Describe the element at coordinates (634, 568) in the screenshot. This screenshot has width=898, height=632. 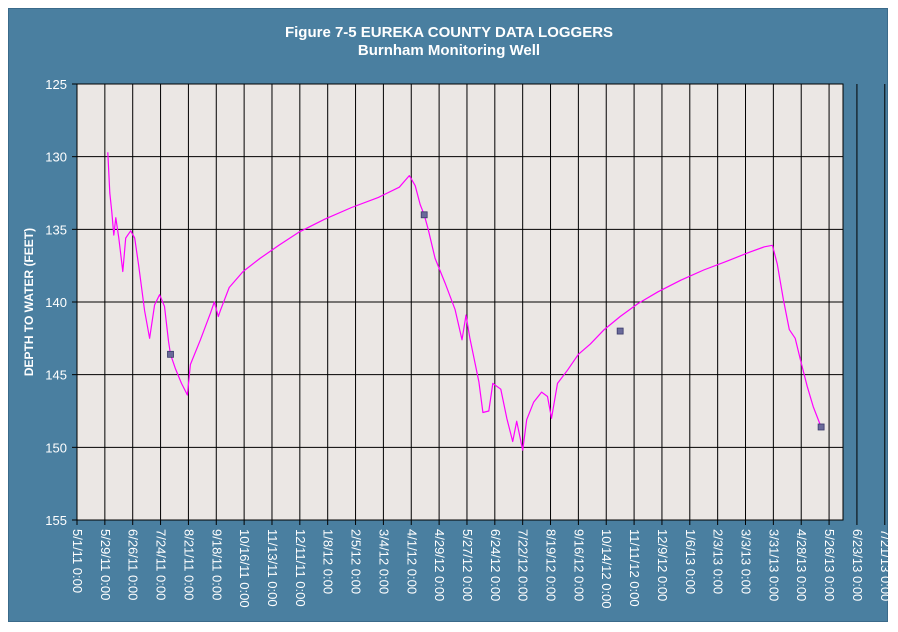
I see `x-tick-label: 11/11/12 0:00` at that location.